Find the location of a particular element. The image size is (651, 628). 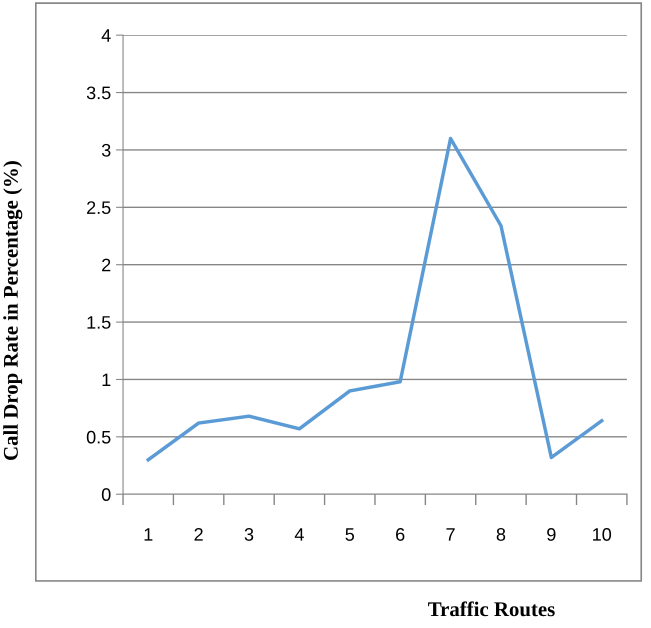

x-tick-label: 7 is located at coordinates (450, 534).